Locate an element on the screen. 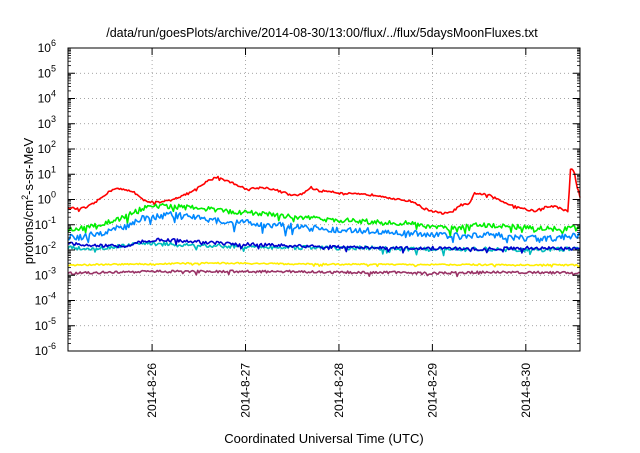 This screenshot has height=453, width=640. y-tick-label: 10⁻⁴ is located at coordinates (45, 299).